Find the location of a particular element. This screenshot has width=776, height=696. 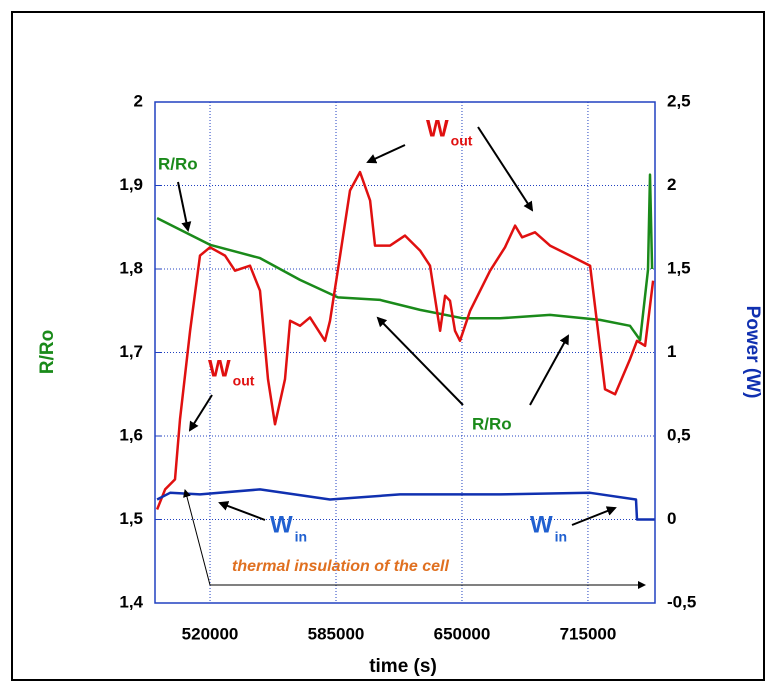

y-tick-label: 1,9 is located at coordinates (131, 184).